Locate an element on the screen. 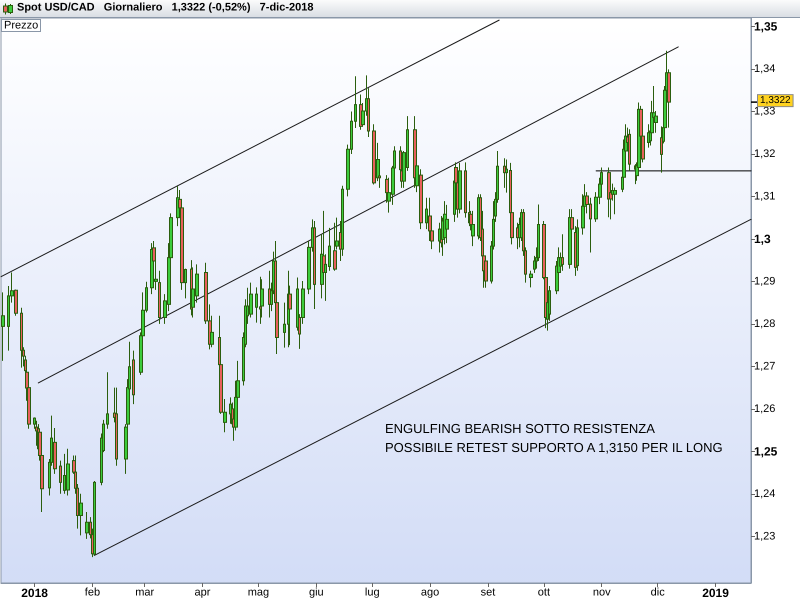 This screenshot has height=600, width=800. y-tick-label: 1,33 is located at coordinates (765, 111).